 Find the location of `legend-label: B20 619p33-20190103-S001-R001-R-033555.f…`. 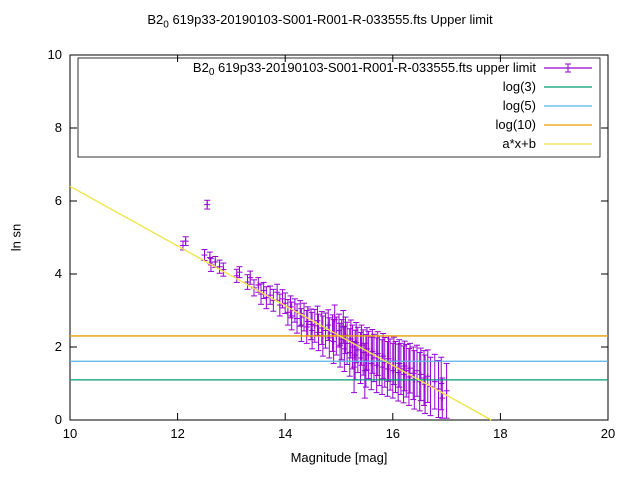

legend-label: B20 619p33-20190103-S001-R001-R-033555.f… is located at coordinates (364, 69).